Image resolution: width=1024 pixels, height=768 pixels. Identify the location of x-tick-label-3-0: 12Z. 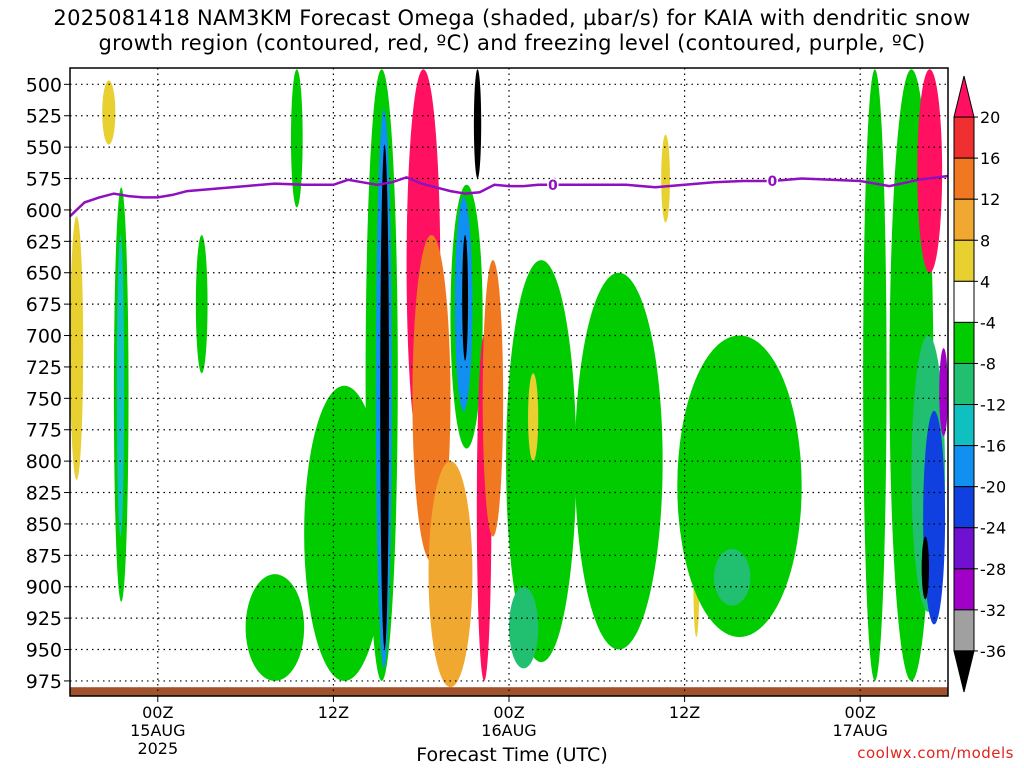
(684, 712).